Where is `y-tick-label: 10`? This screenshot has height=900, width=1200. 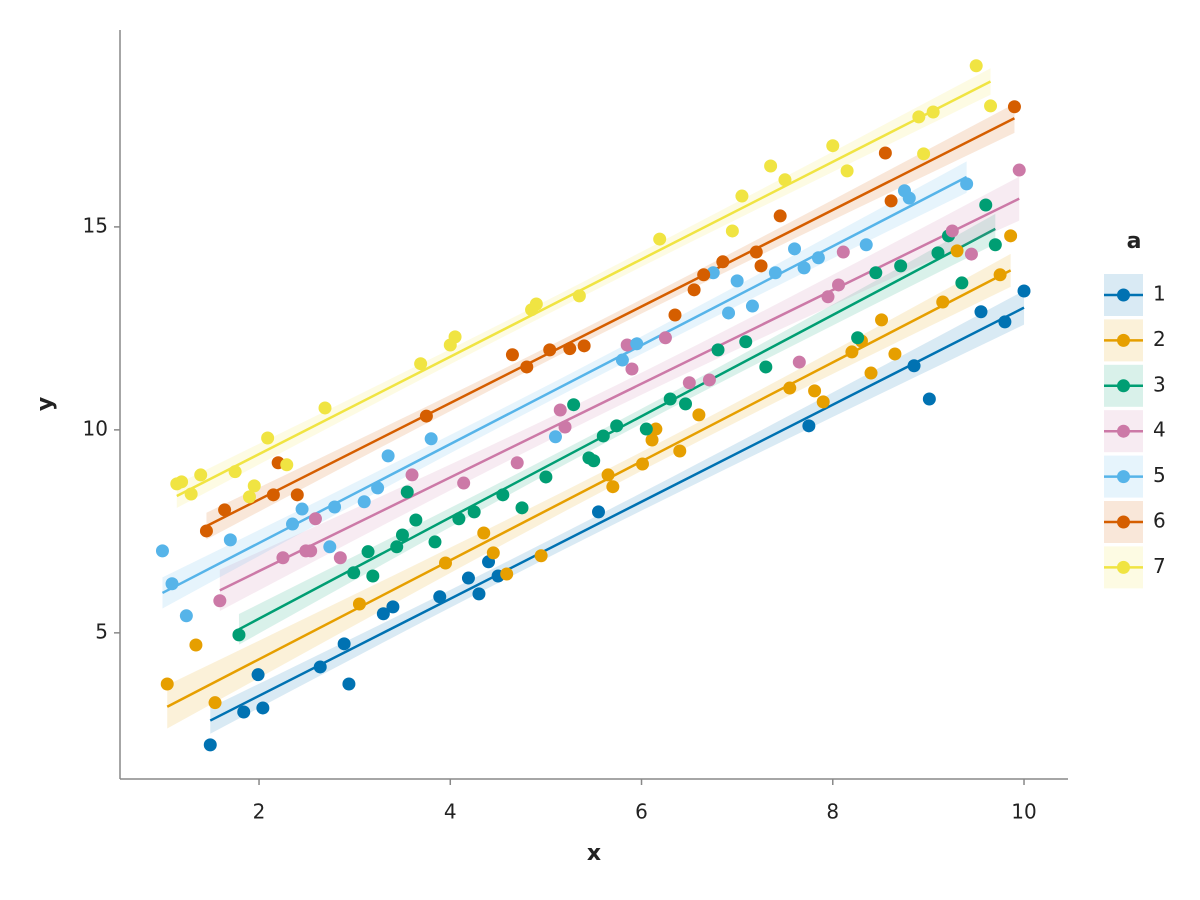 y-tick-label: 10 is located at coordinates (95, 428).